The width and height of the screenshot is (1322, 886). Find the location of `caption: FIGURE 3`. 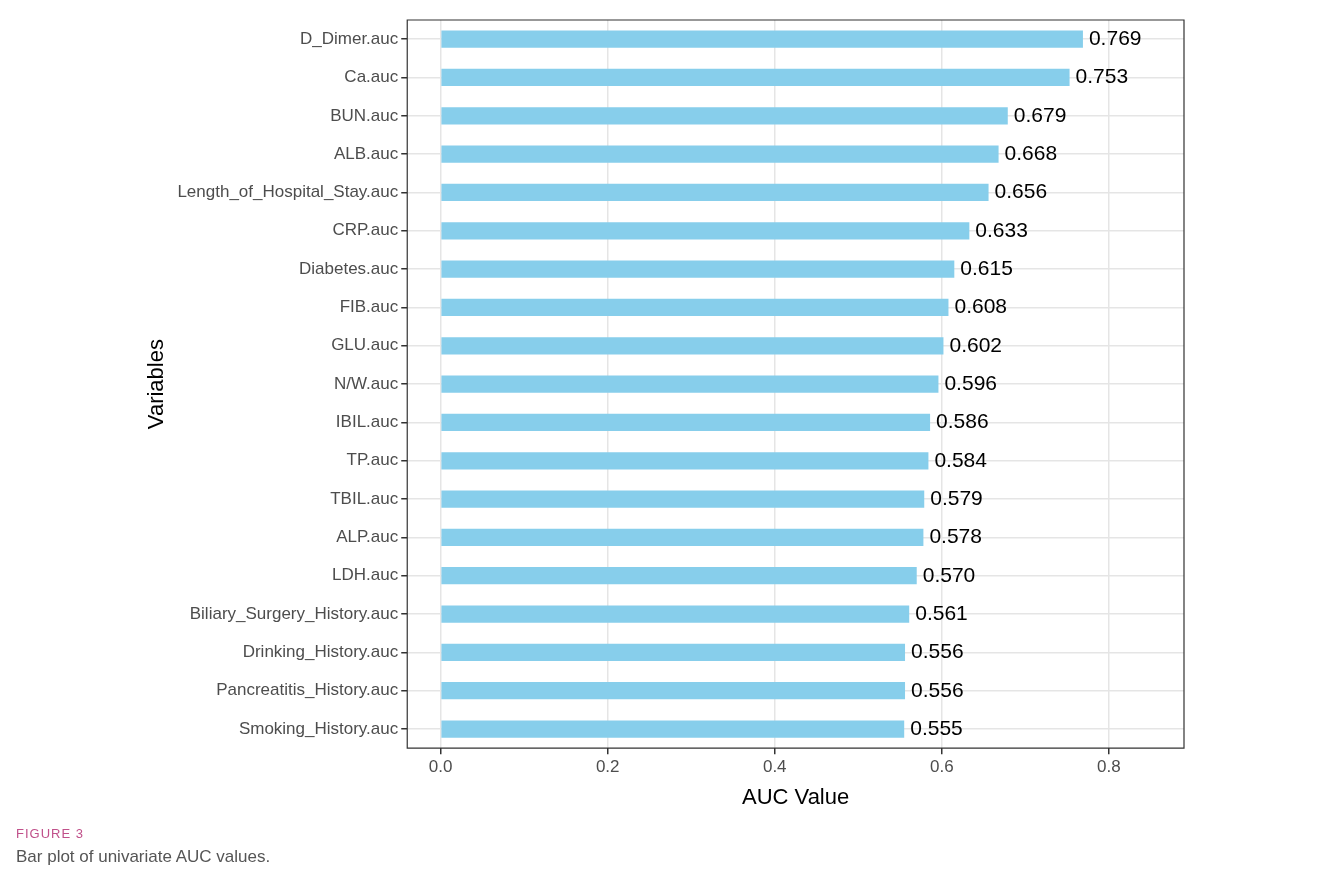

caption: FIGURE 3 is located at coordinates (50, 833).